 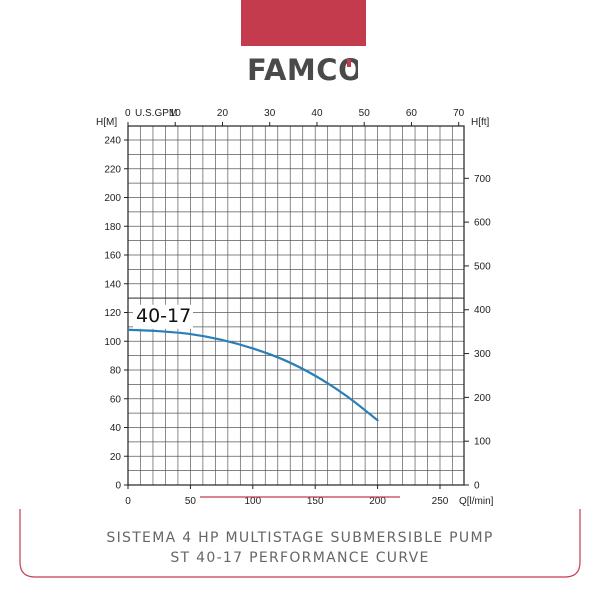 I want to click on y-tick-label: 0, so click(x=118, y=486).